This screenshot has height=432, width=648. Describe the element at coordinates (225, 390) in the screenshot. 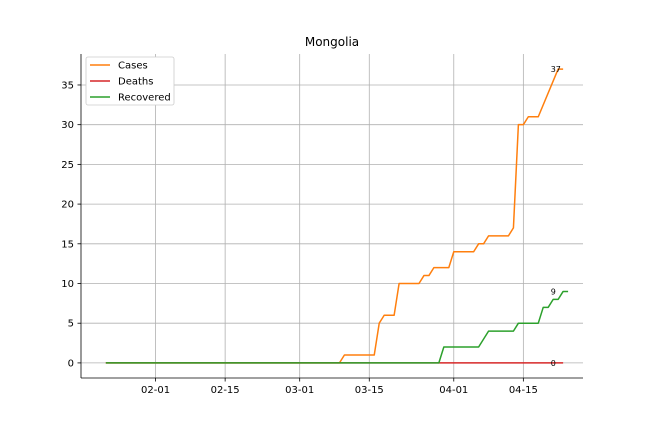

I see `x-tick-label: 02-15` at that location.